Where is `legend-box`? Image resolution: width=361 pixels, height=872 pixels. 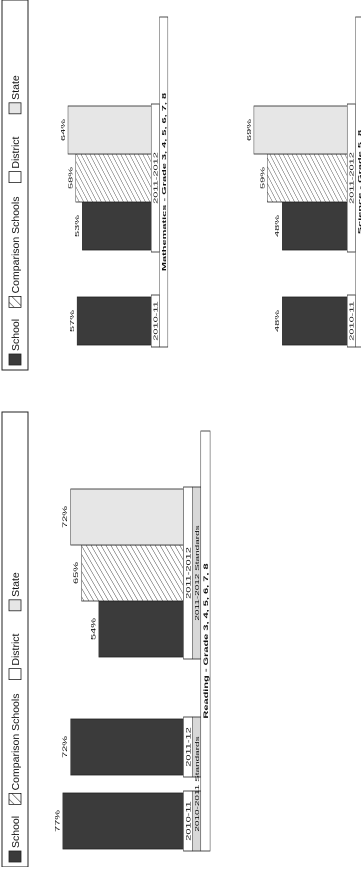 legend-box is located at coordinates (15, 185).